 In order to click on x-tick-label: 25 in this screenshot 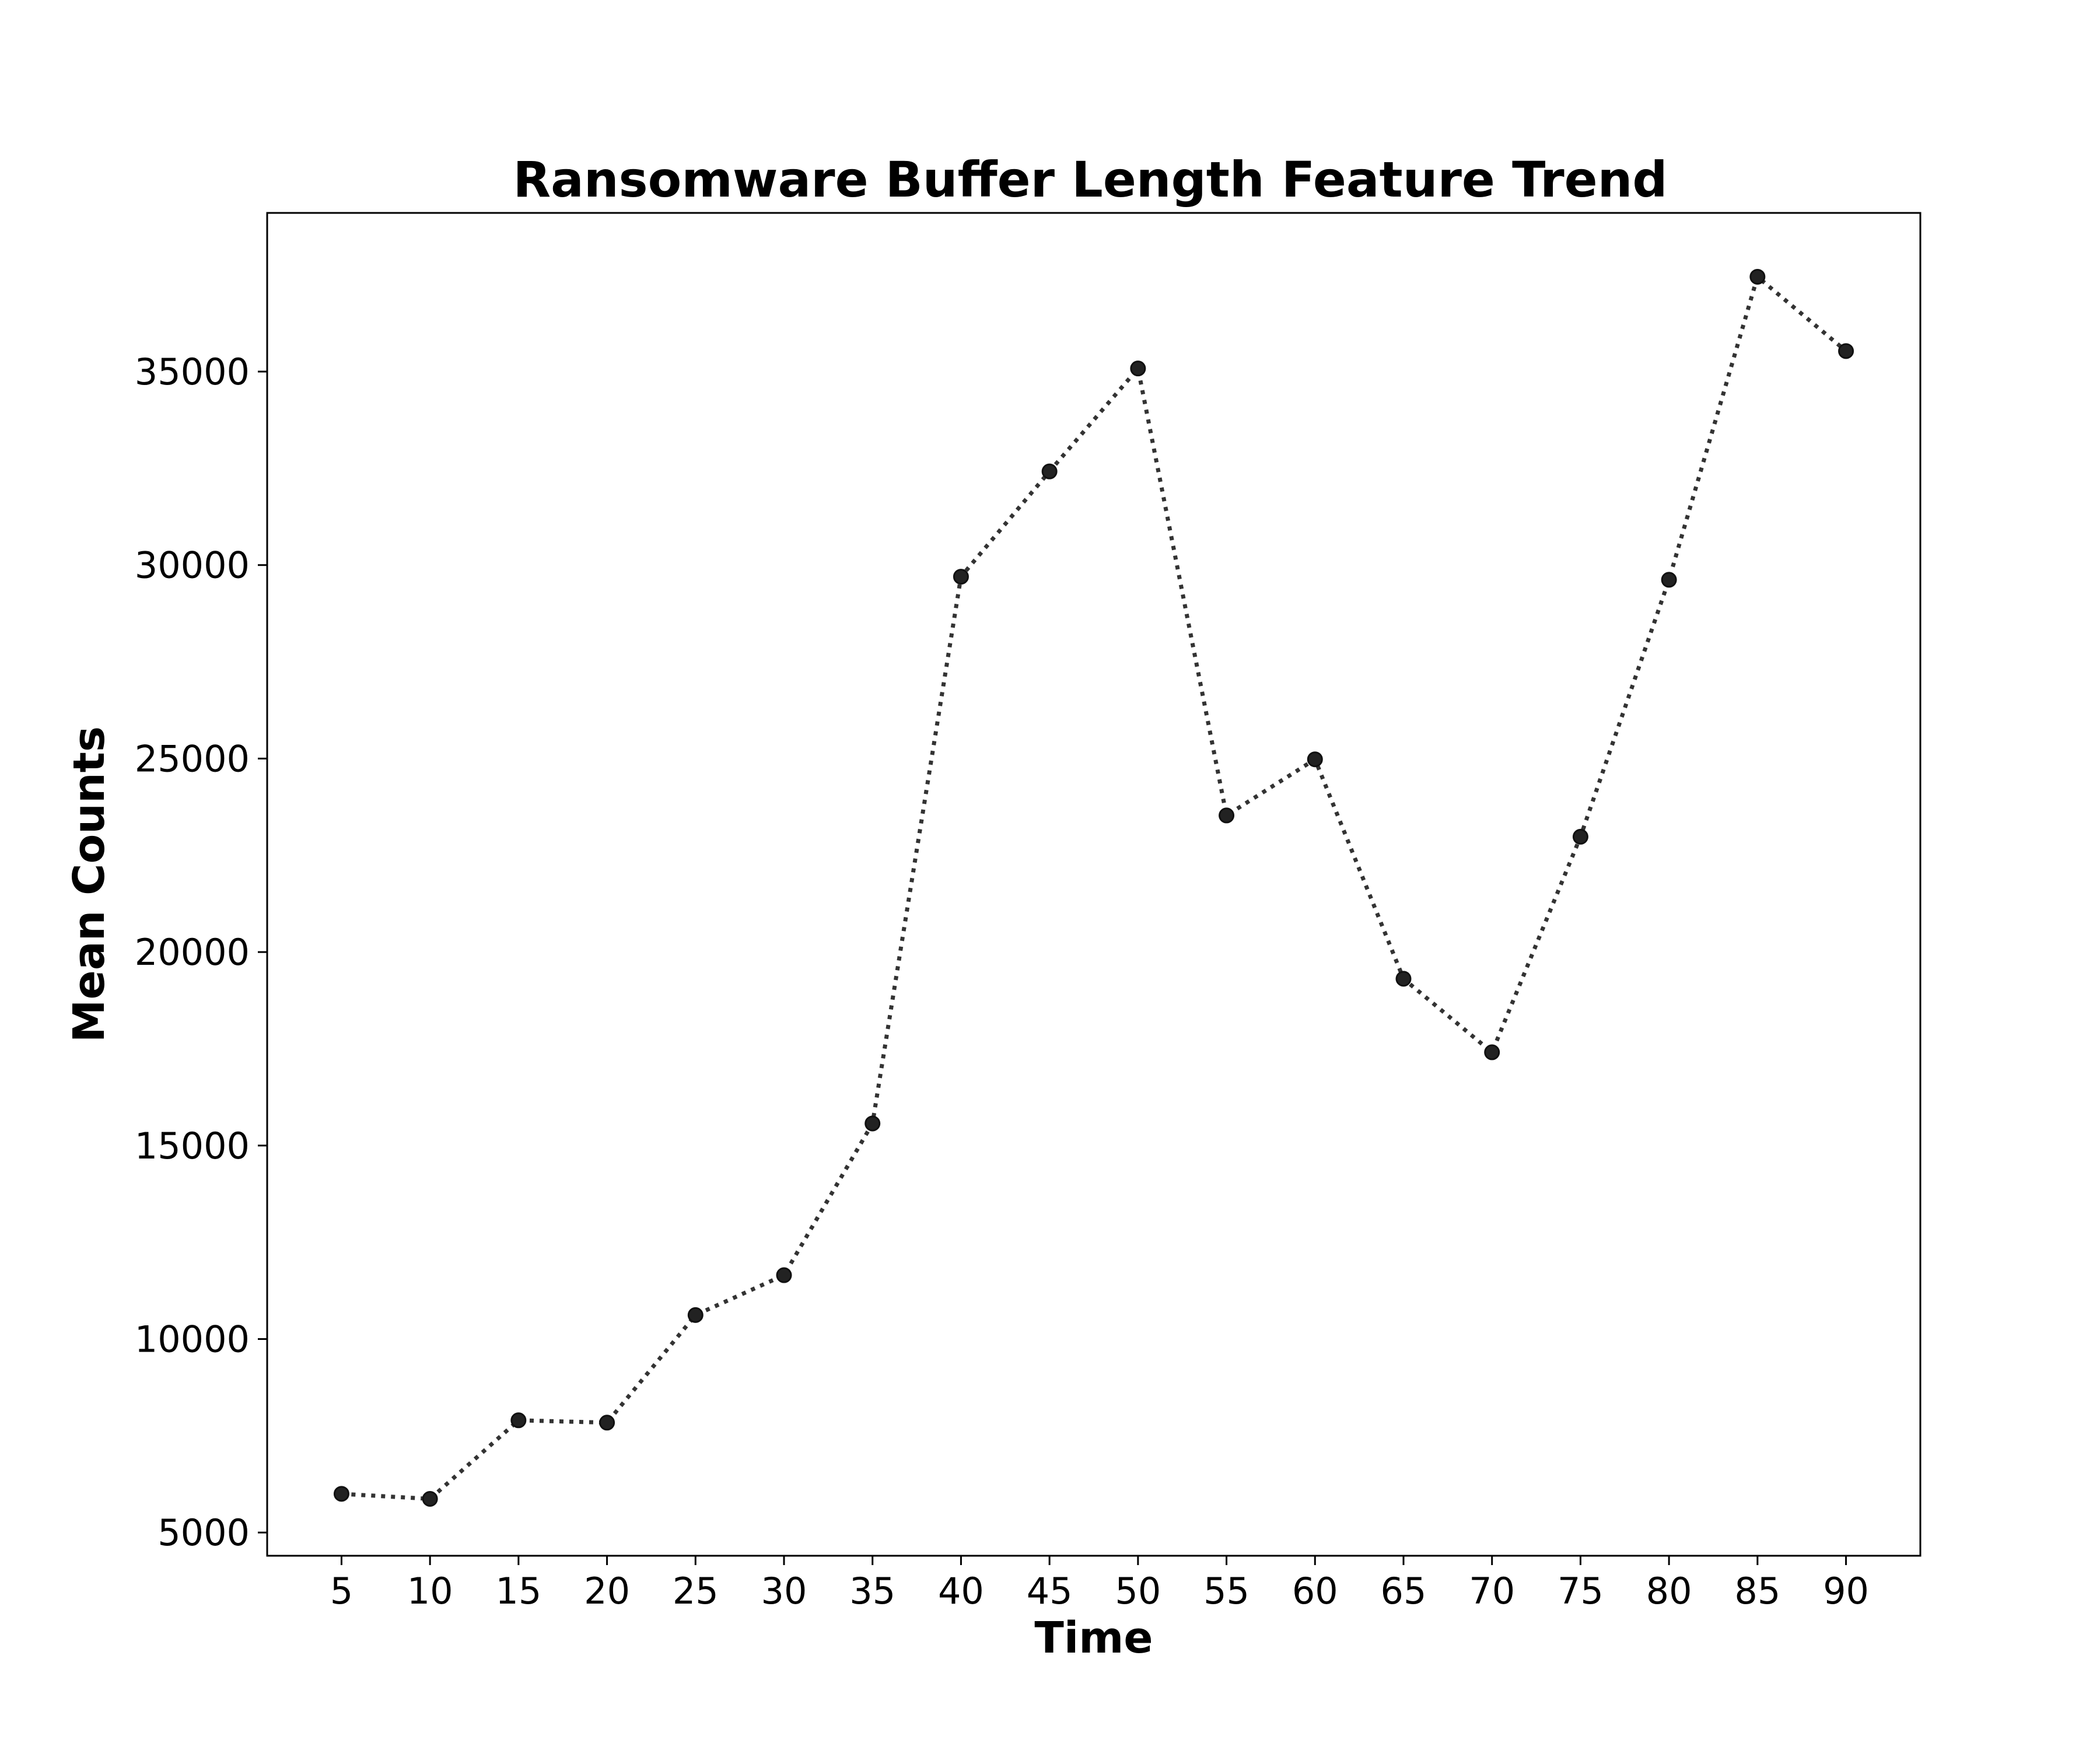, I will do `click(696, 1591)`.